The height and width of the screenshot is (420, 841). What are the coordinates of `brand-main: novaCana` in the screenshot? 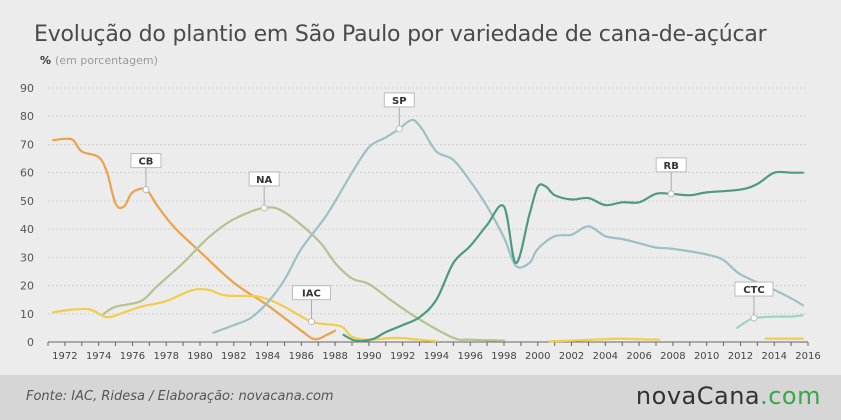 It's located at (698, 396).